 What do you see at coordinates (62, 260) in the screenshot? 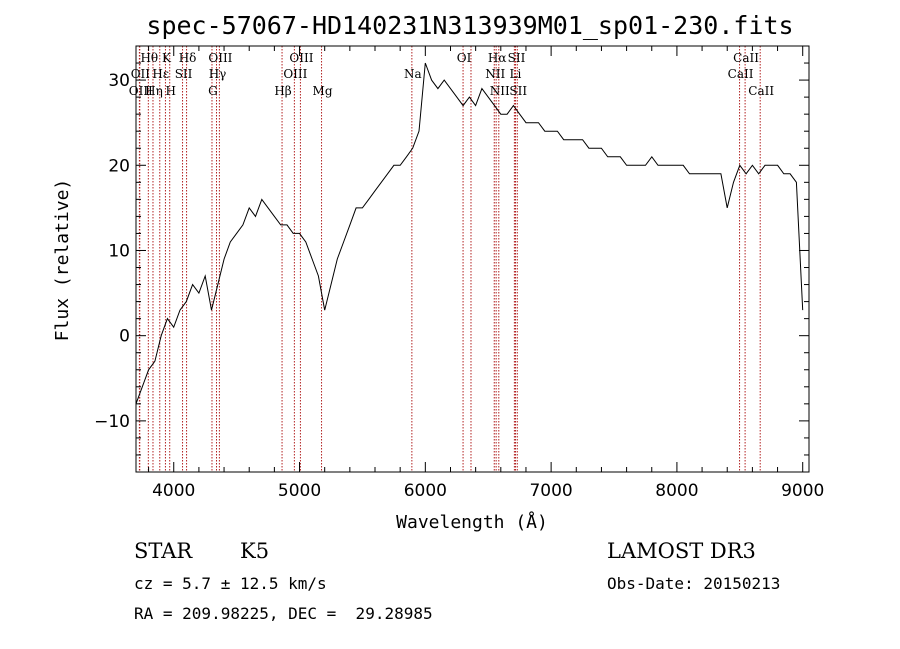
I see `y-axis-label: Flux (relative)` at bounding box center [62, 260].